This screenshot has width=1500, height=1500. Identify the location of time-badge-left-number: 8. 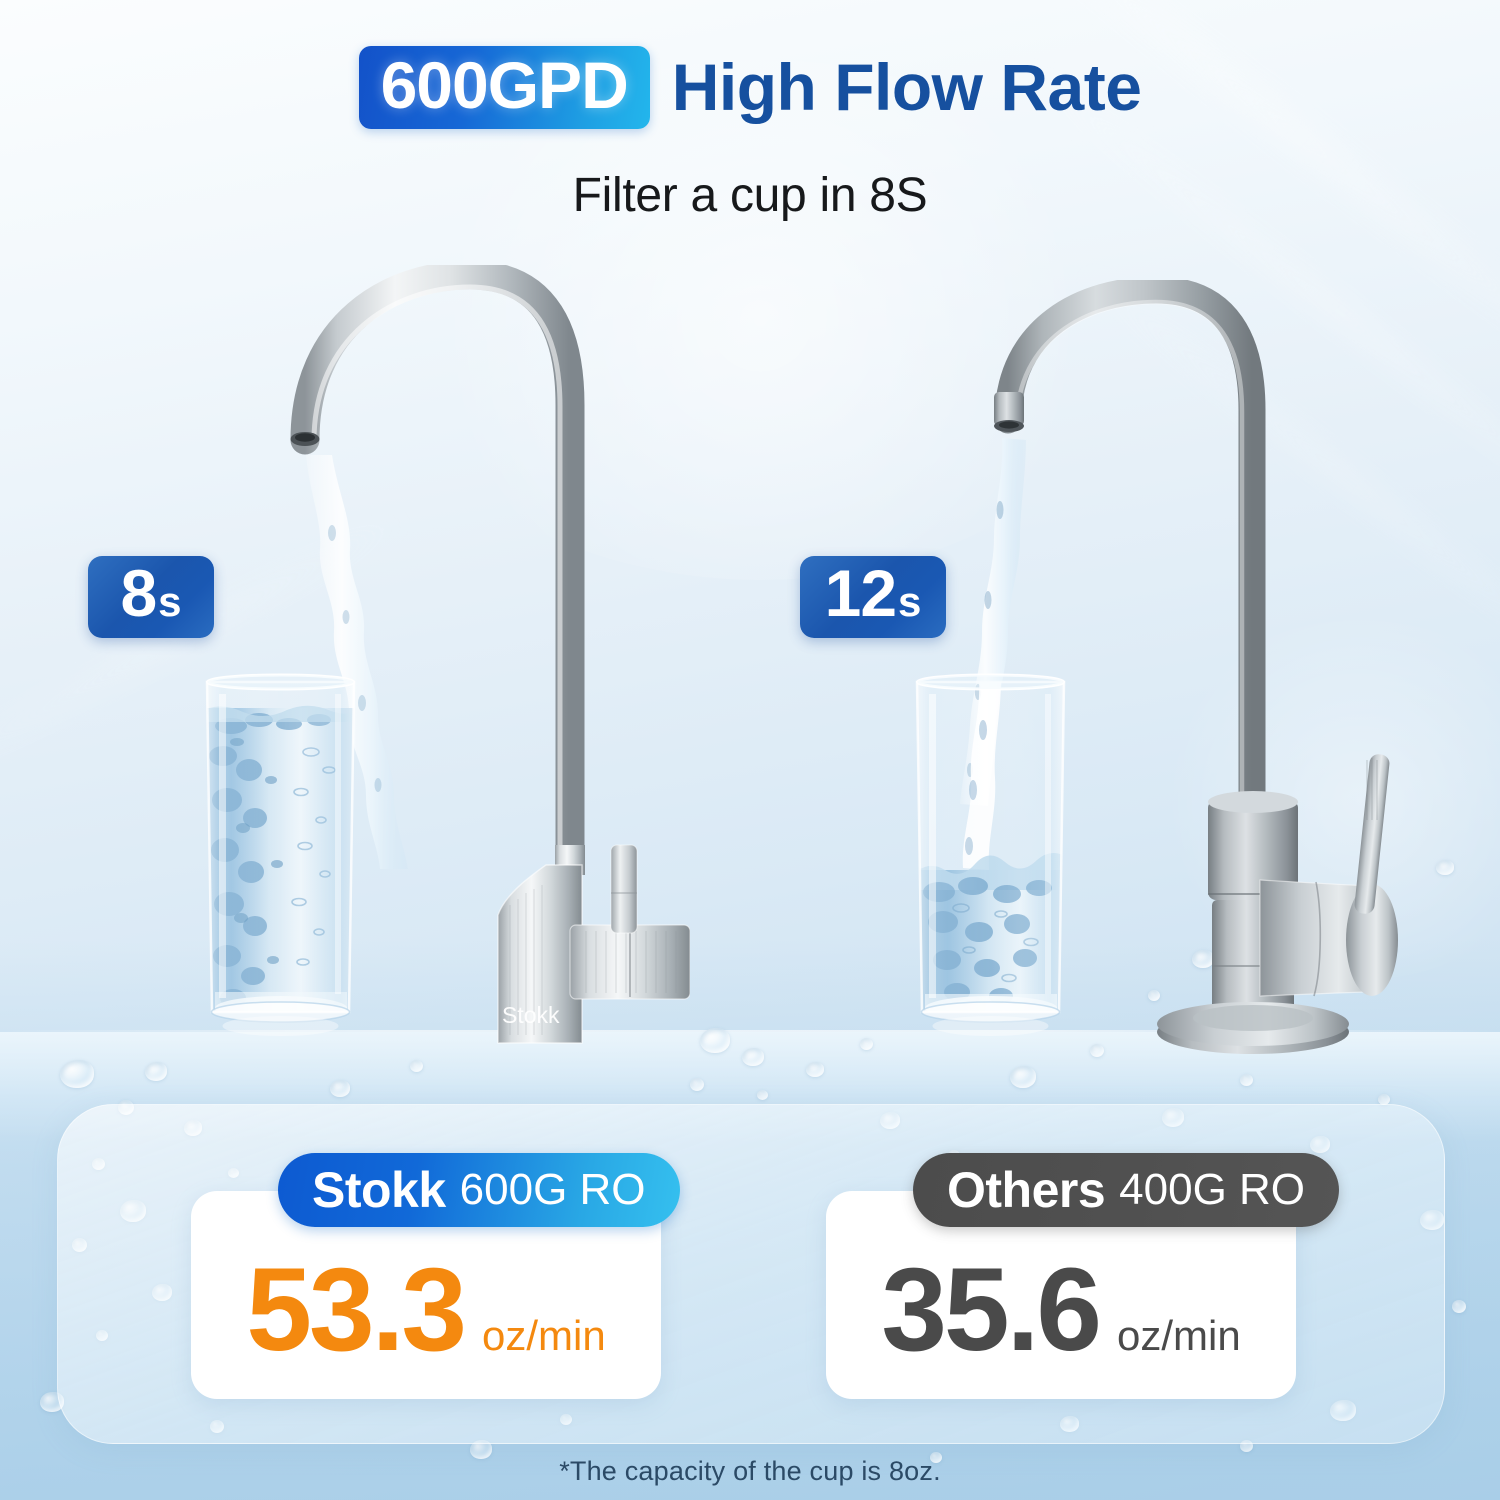
(138, 593).